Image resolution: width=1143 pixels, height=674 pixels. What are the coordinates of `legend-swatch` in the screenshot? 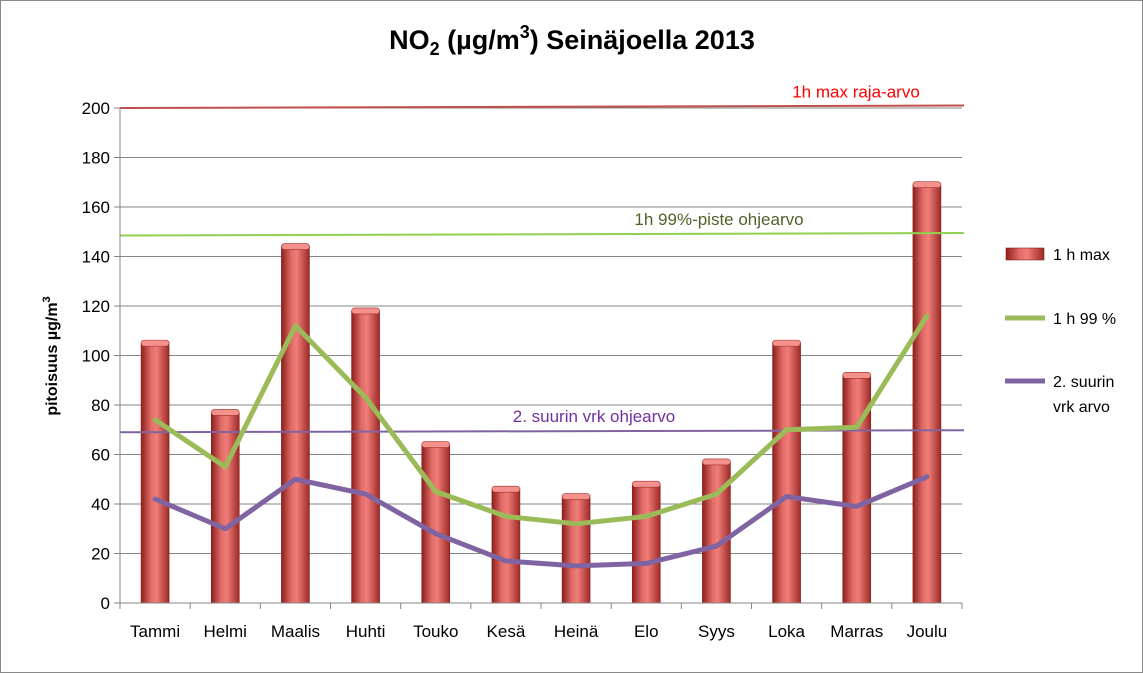 It's located at (1025, 254).